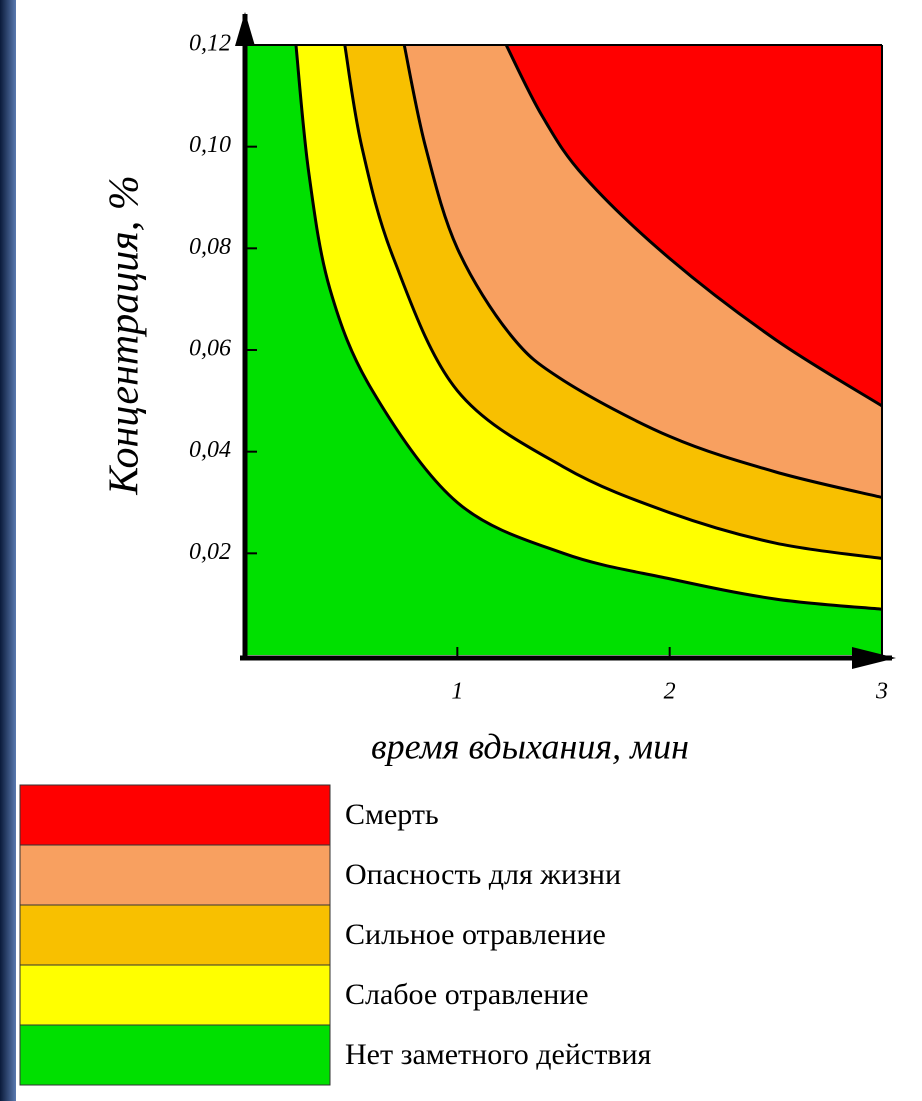  I want to click on y-tick-label: 0,02, so click(210, 552).